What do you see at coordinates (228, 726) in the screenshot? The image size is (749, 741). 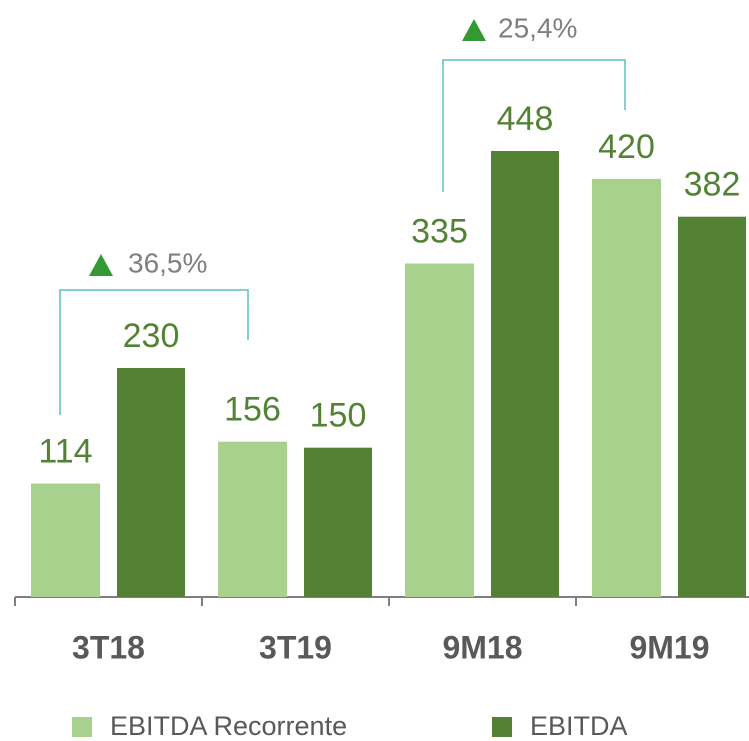 I see `legend-label: EBITDA Recorrente` at bounding box center [228, 726].